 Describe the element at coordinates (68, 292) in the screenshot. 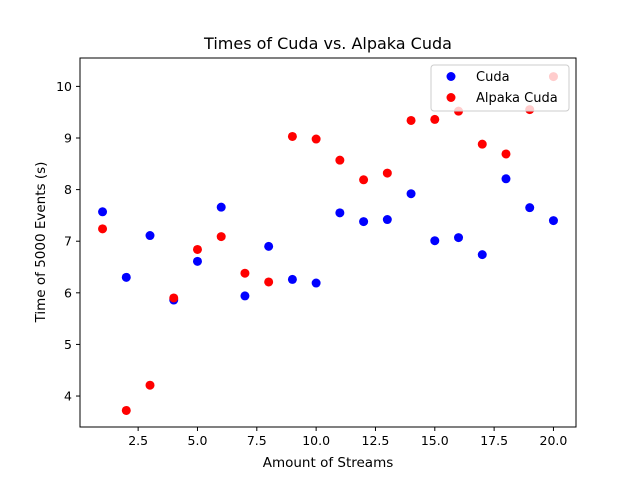

I see `y-tick-label: 6` at that location.